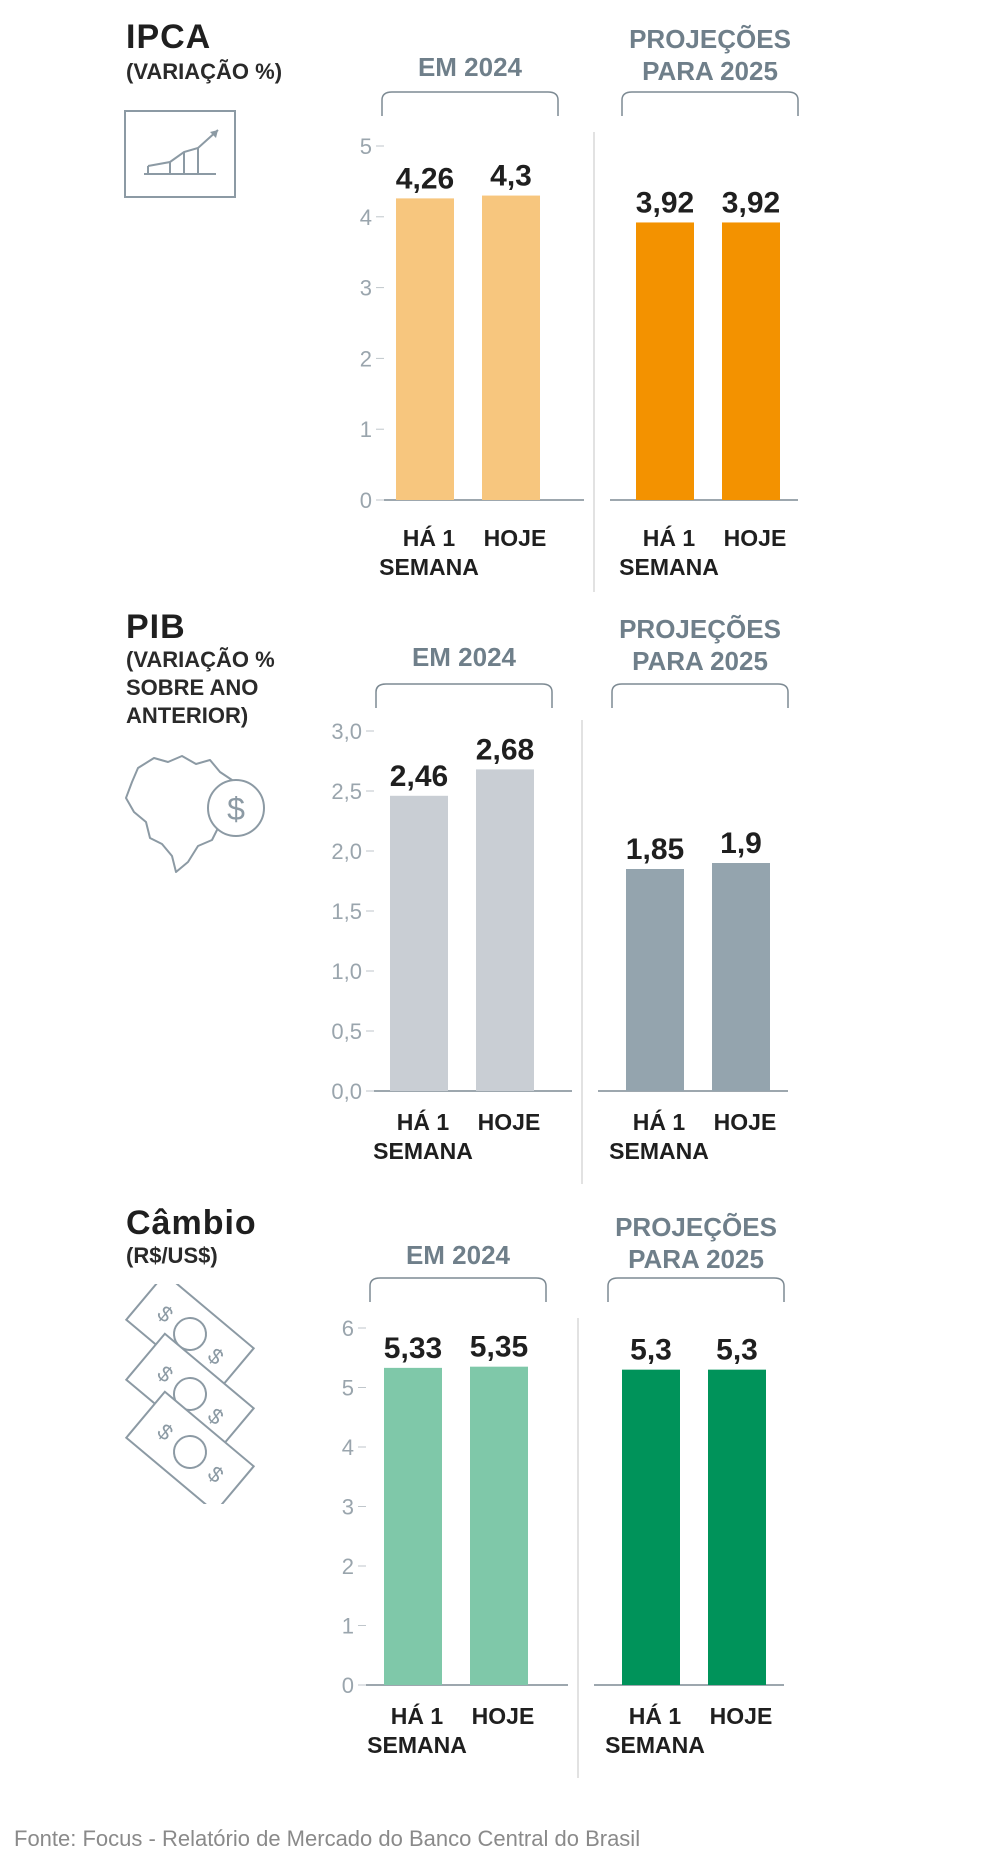  Describe the element at coordinates (346, 791) in the screenshot. I see `y-tick-label: 2,5` at that location.